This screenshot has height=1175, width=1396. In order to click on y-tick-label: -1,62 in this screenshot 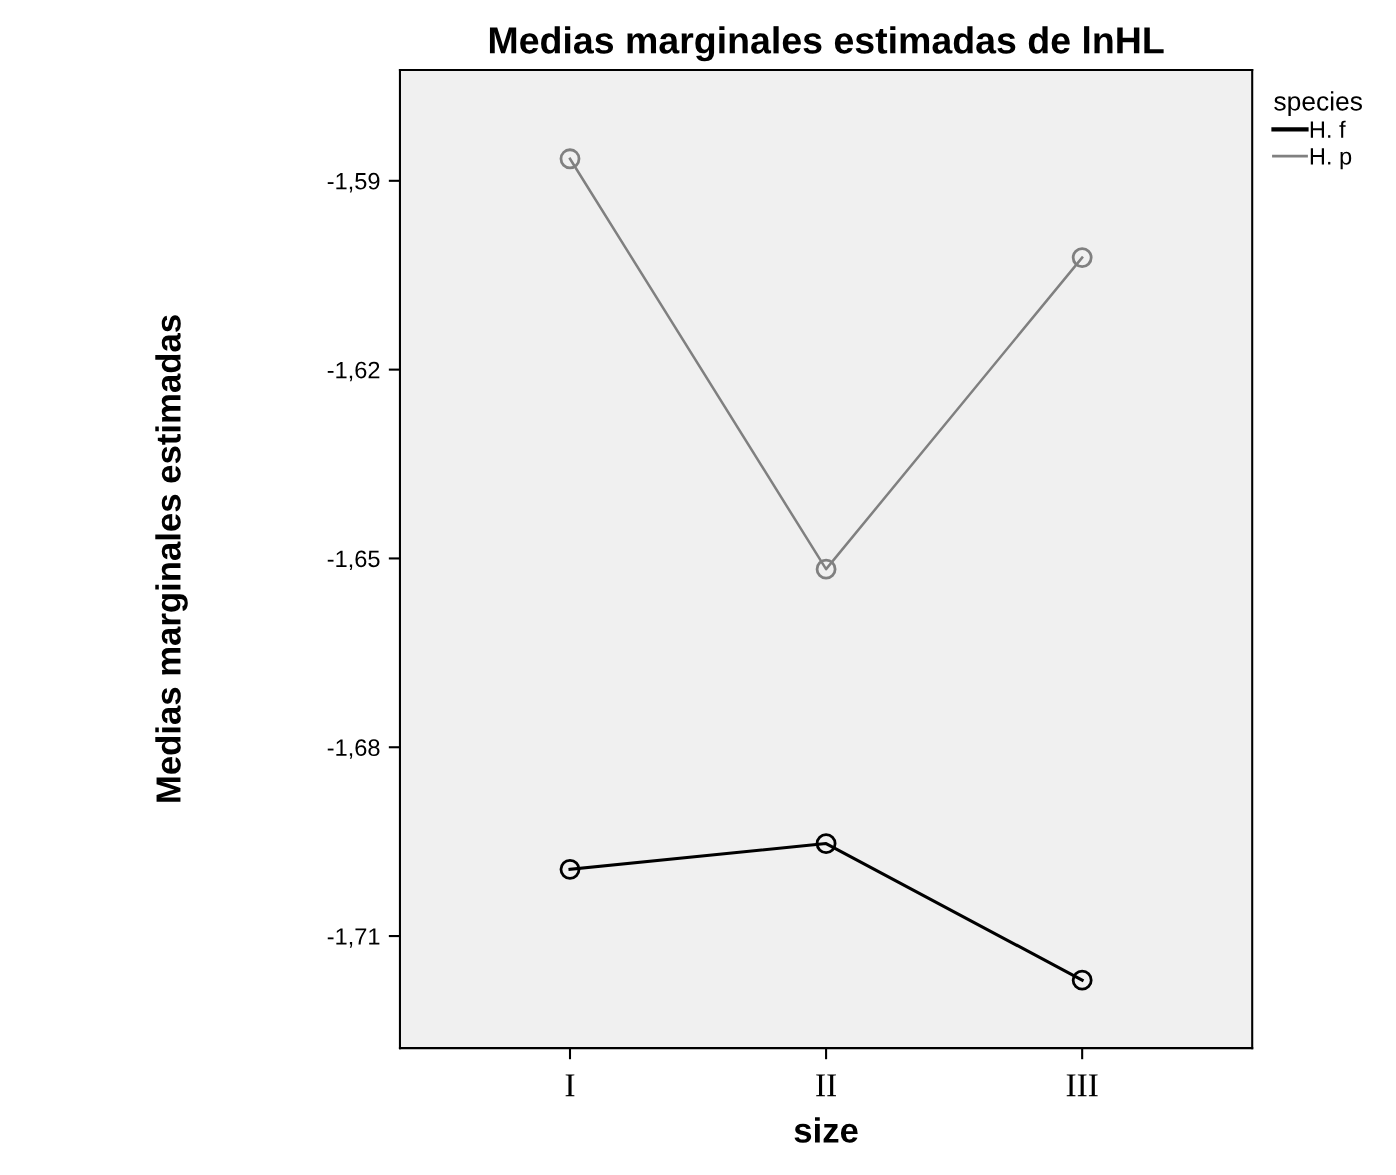, I will do `click(353, 371)`.